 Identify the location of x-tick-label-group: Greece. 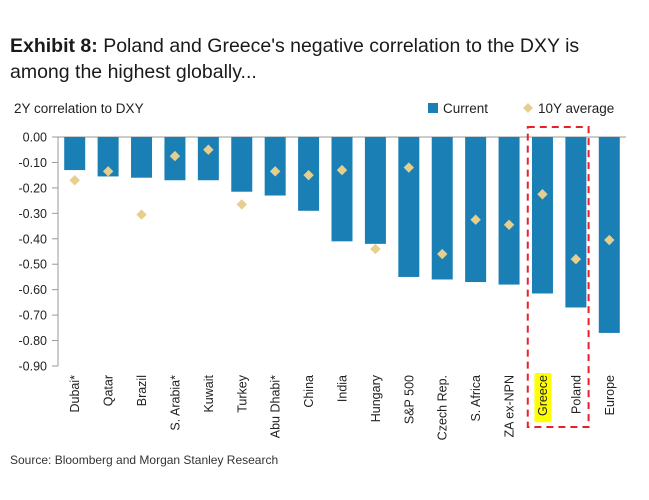
(543, 398).